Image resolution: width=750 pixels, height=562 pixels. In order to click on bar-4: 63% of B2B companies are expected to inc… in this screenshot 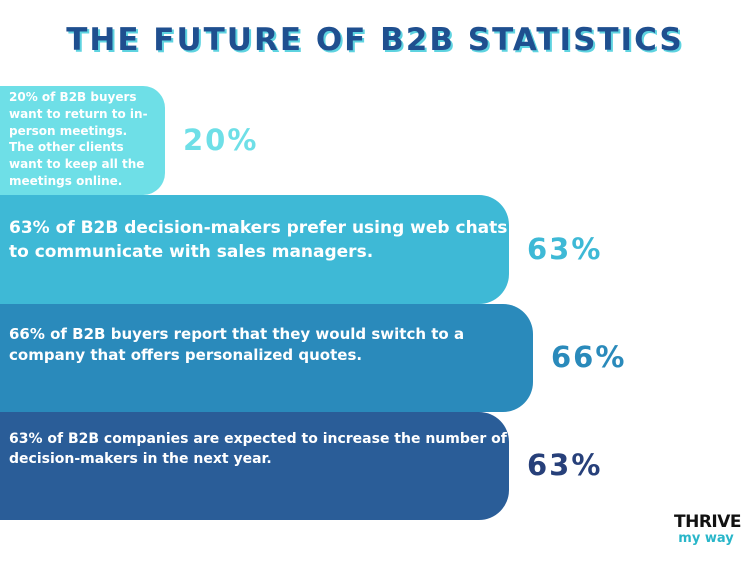, I will do `click(254, 466)`.